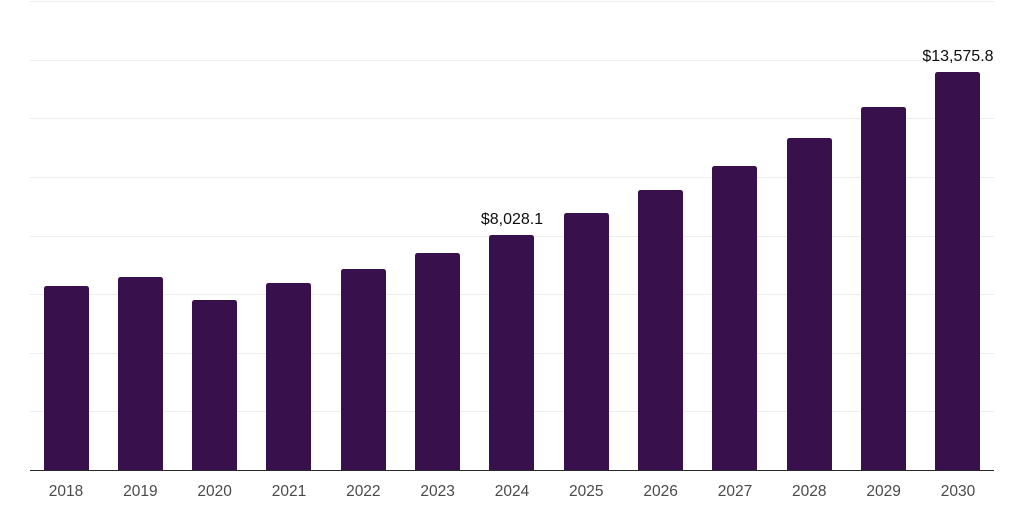 The image size is (1024, 512). I want to click on x-tick-label-2021: 2021, so click(289, 491).